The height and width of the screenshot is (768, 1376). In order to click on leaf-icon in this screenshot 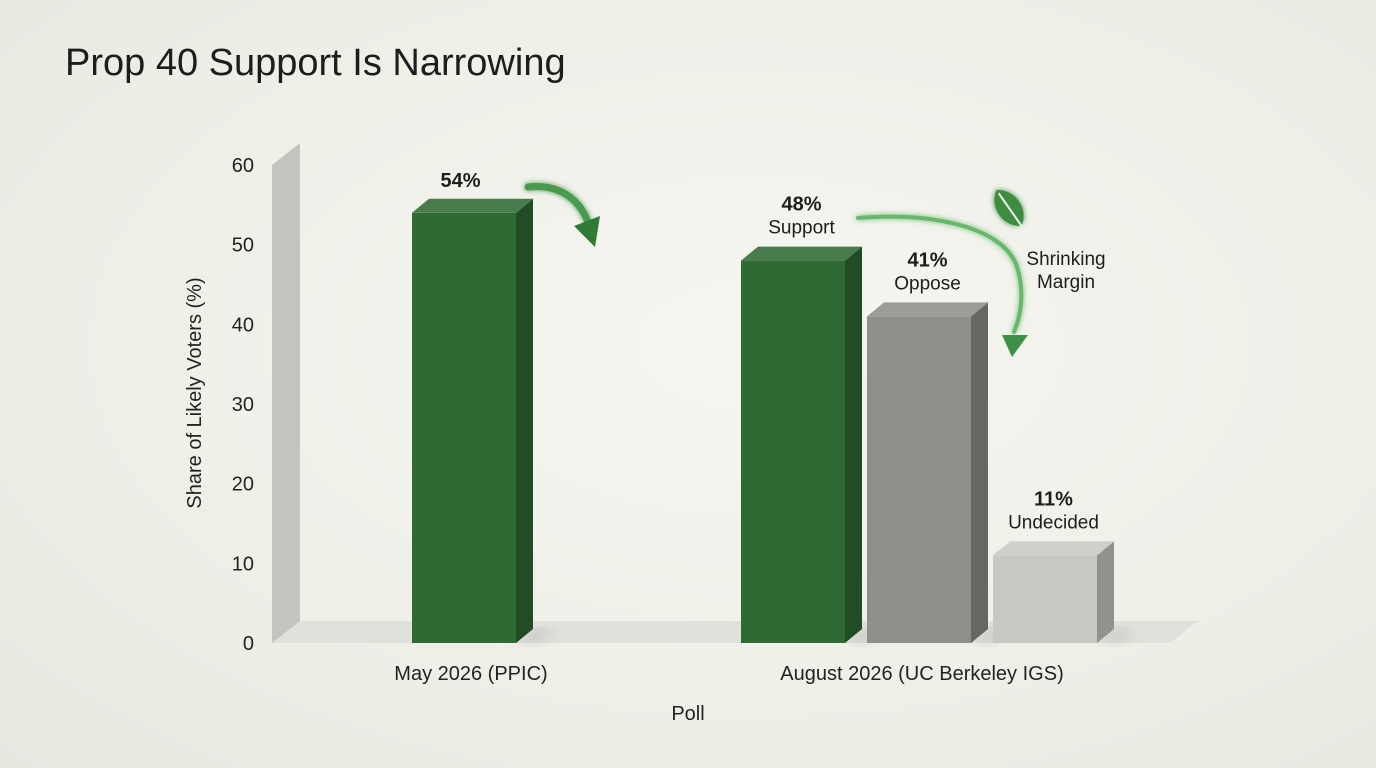, I will do `click(1009, 209)`.